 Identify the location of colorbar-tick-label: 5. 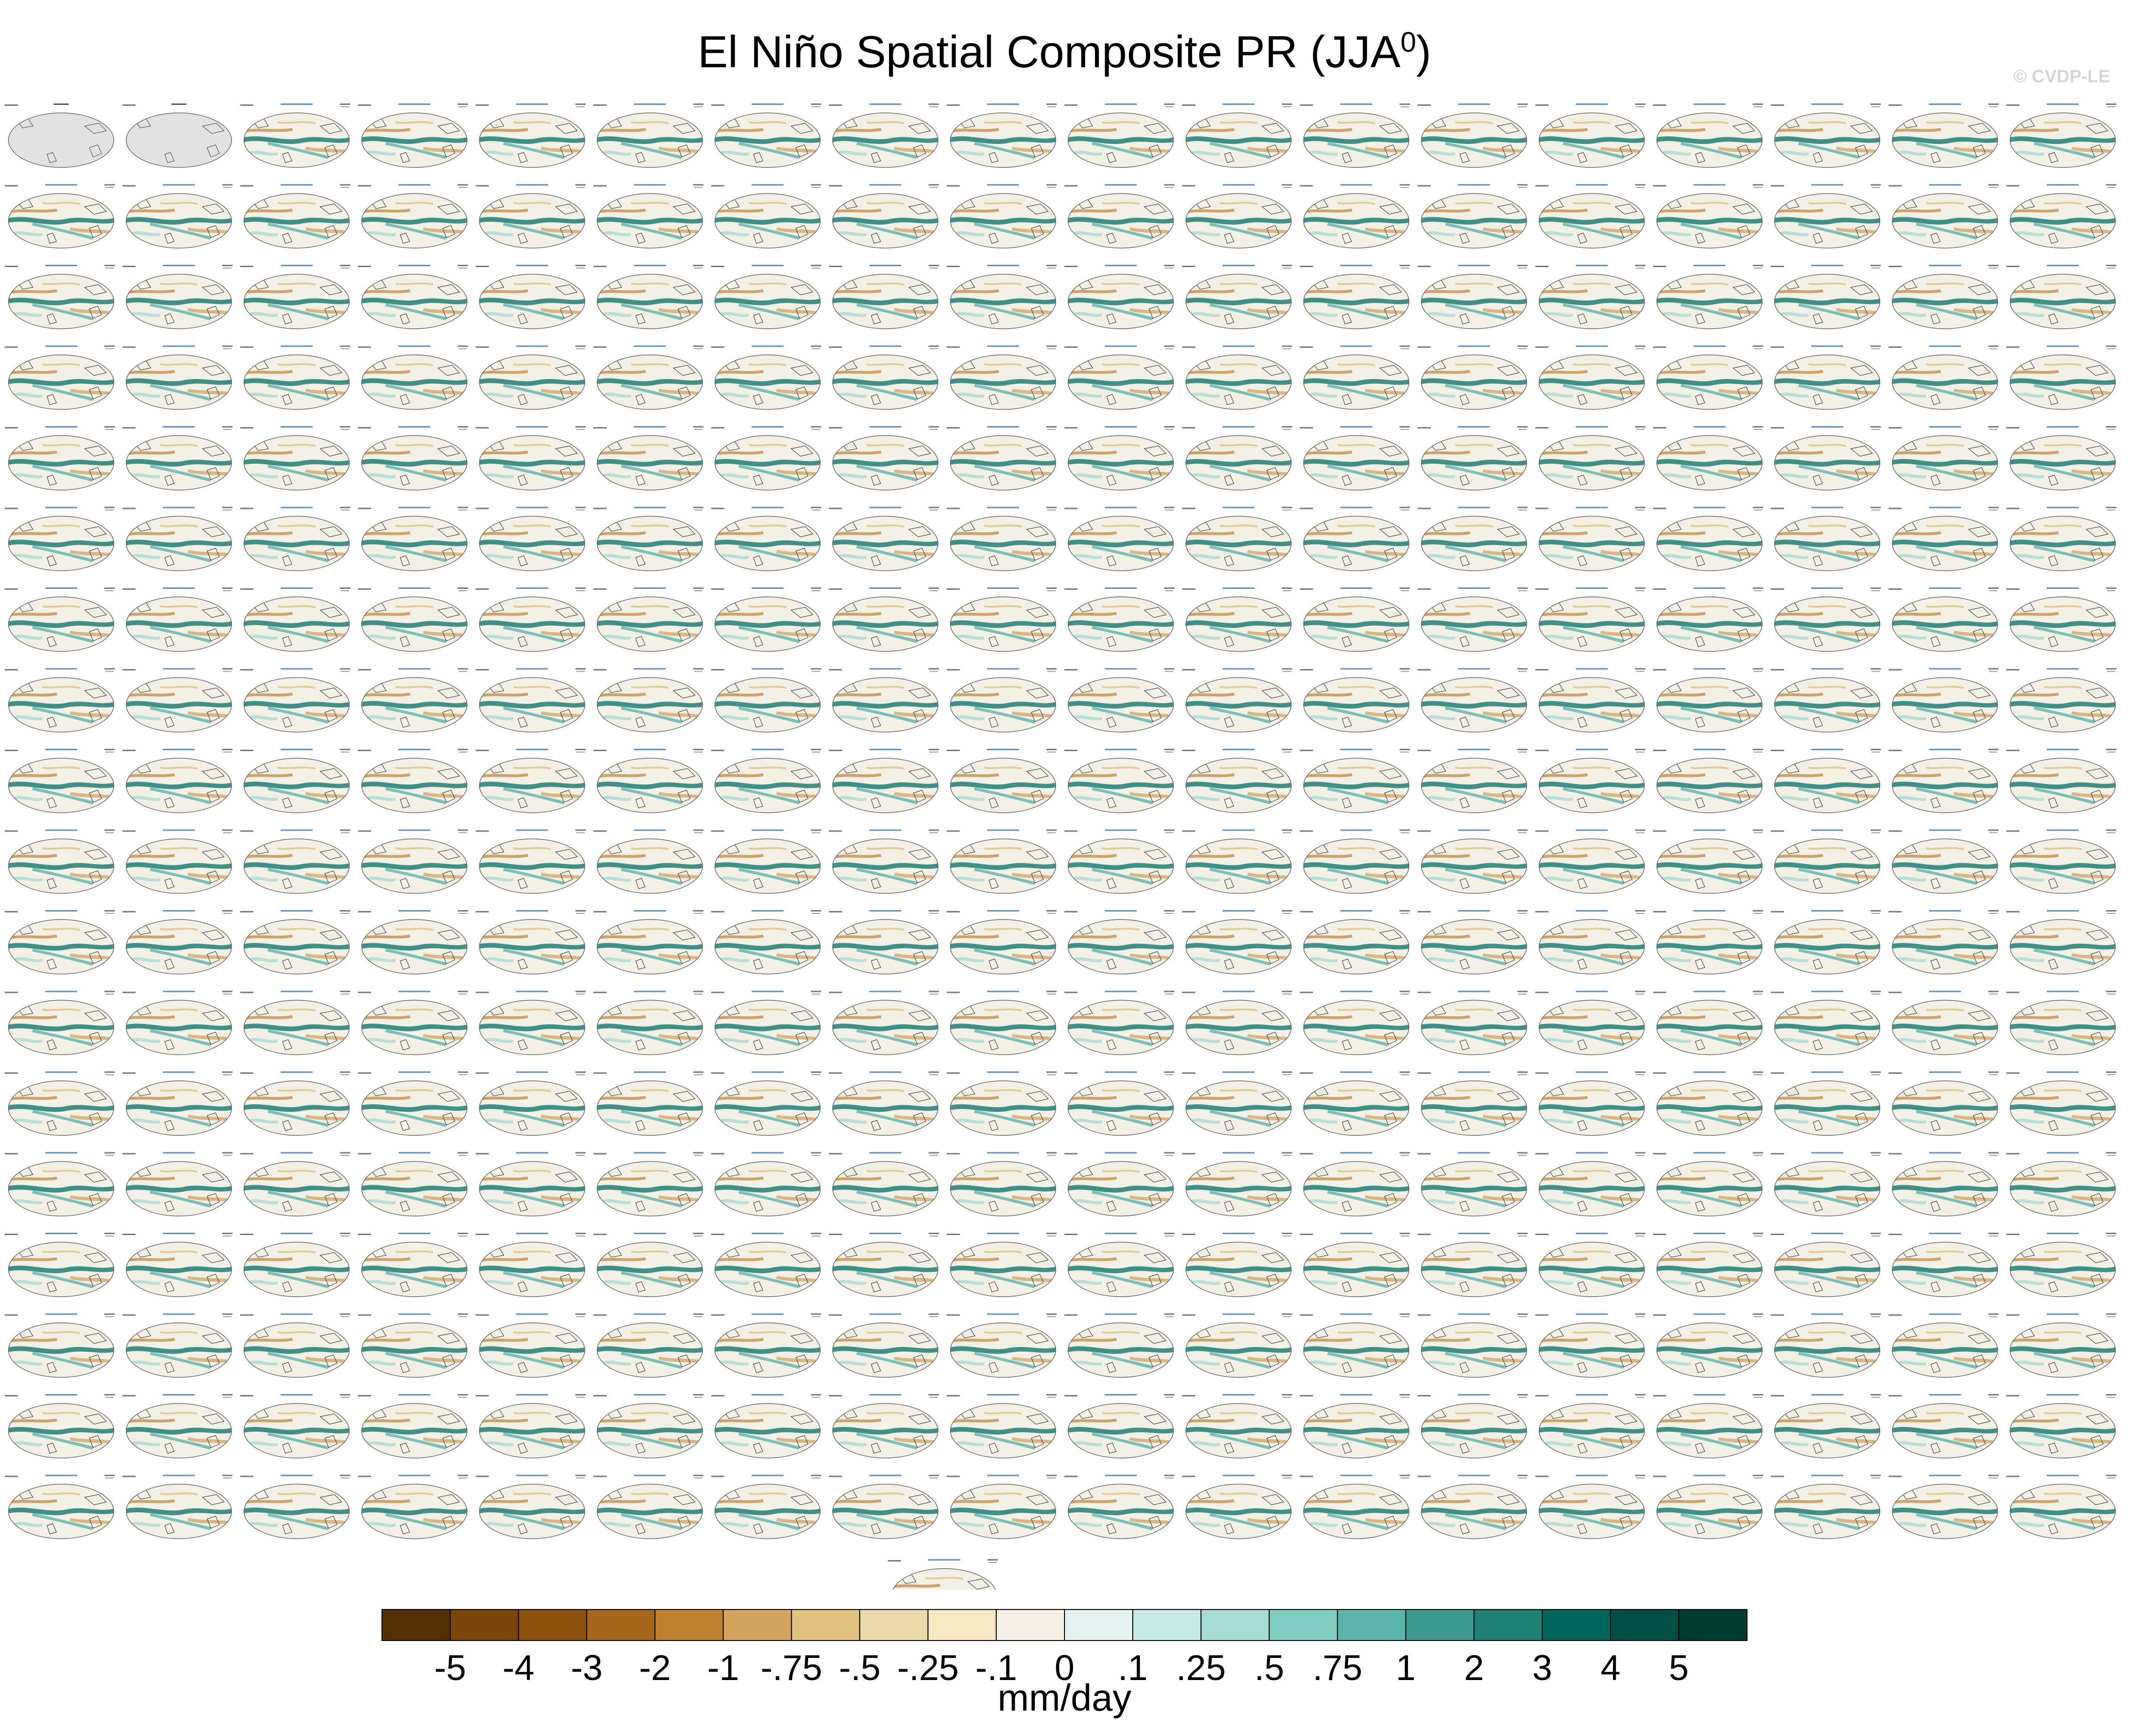
(1679, 1668).